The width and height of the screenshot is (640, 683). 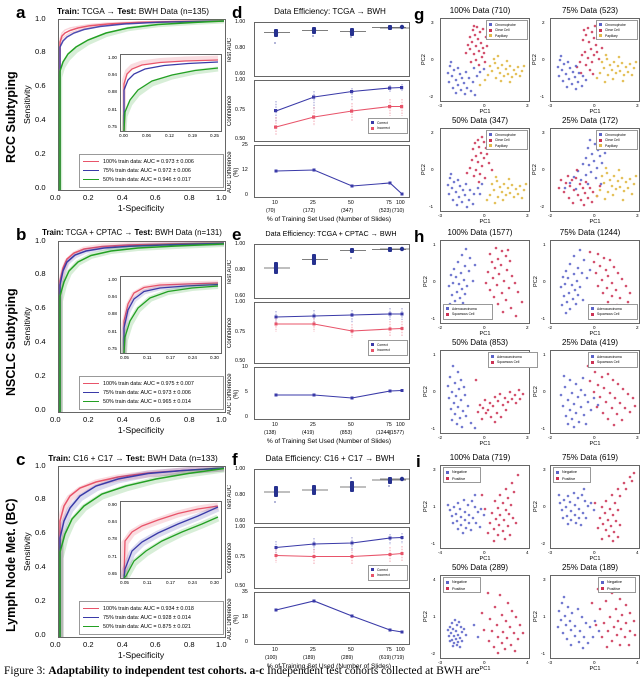 What do you see at coordinates (112, 279) in the screenshot?
I see `panel-b-inset-ytick-0: 1.00` at bounding box center [112, 279].